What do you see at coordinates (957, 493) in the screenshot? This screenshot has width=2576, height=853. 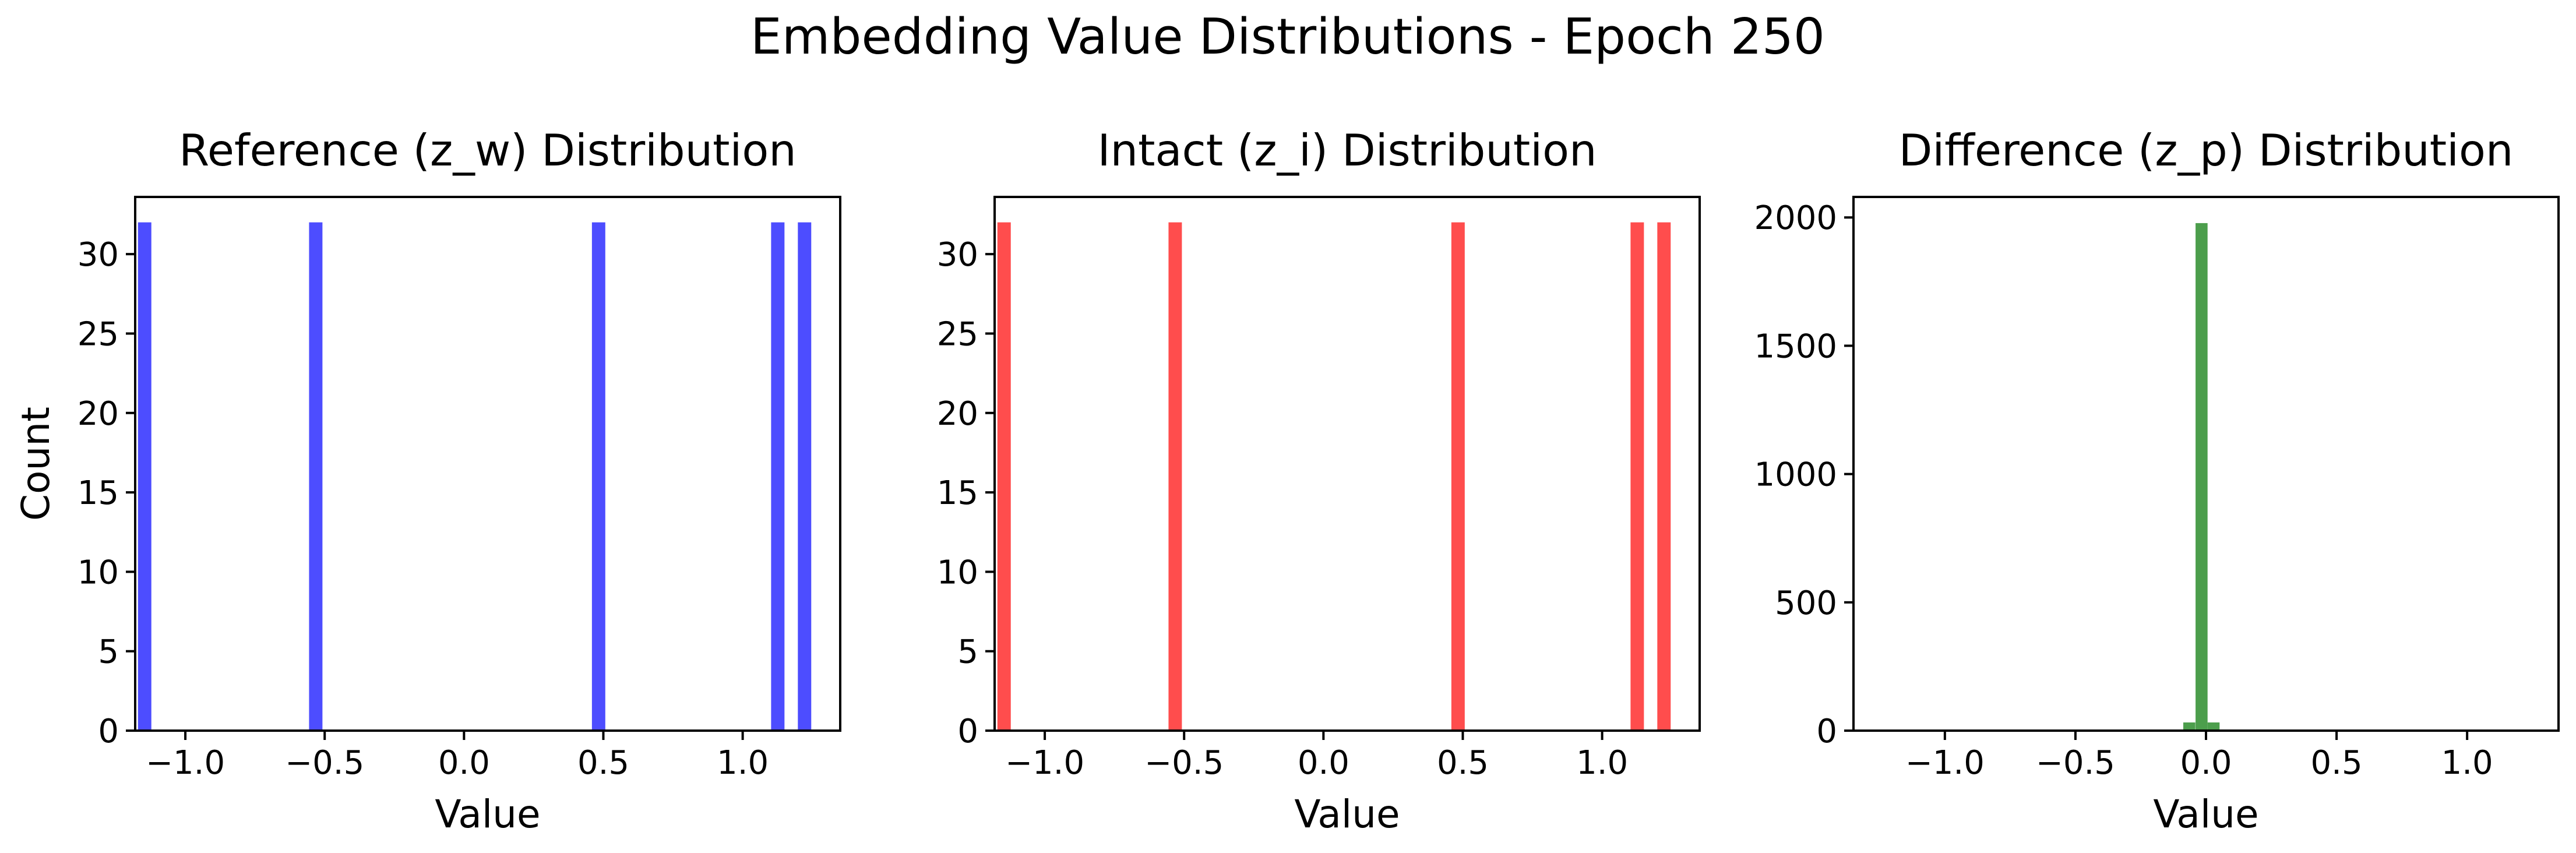 I see `intact-ytick-label-3: 15` at bounding box center [957, 493].